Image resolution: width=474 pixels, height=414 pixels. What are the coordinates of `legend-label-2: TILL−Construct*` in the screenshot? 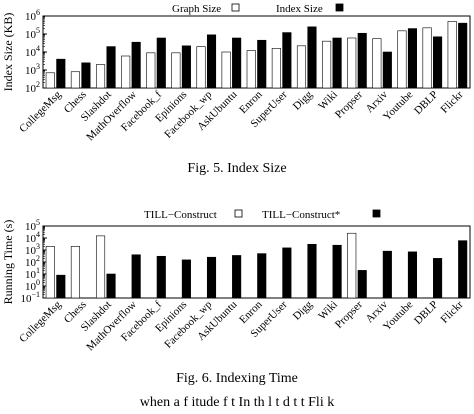 It's located at (301, 215).